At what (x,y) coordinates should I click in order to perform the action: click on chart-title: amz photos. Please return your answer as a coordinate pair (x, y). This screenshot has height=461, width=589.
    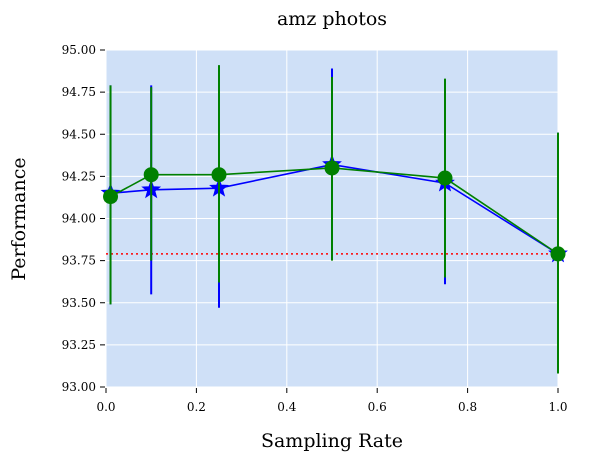
    Looking at the image, I should click on (332, 19).